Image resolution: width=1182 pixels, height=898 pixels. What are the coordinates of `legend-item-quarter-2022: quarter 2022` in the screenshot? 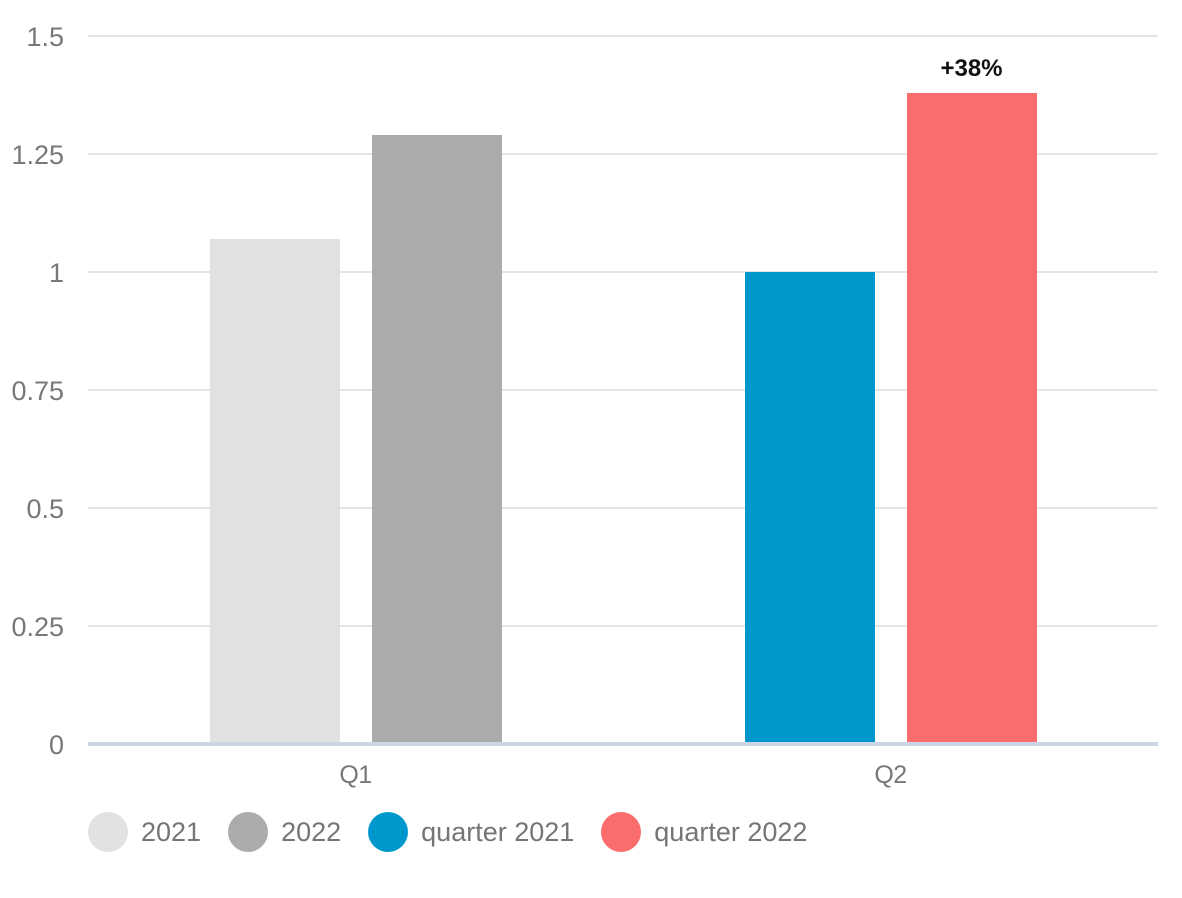 It's located at (704, 832).